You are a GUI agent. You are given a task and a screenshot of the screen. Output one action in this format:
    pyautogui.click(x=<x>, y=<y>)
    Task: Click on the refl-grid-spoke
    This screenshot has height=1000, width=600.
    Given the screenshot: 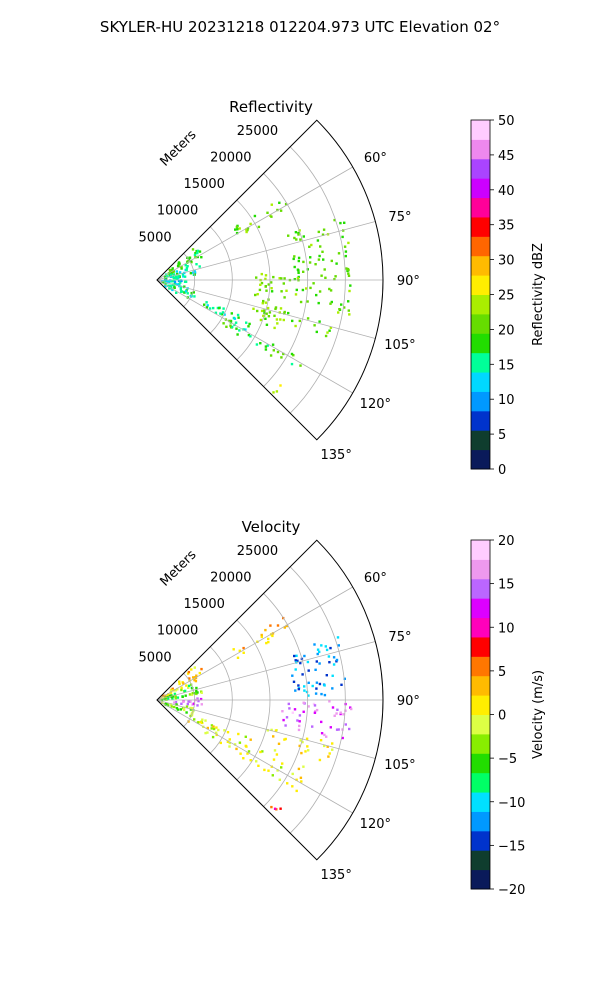 What is the action you would take?
    pyautogui.click(x=266, y=309)
    